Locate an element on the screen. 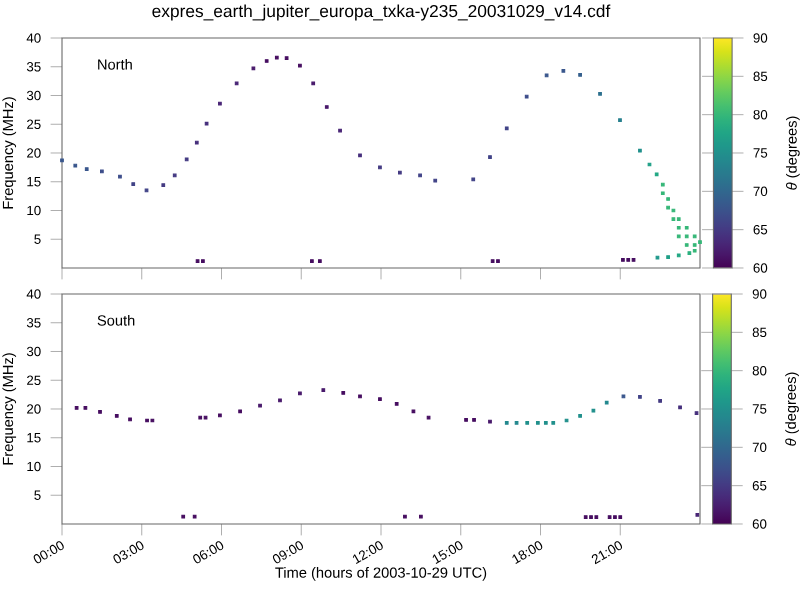  chart-title: expres_earth_jupiter_europa_txka-y235_20031029_v14.cdf is located at coordinates (381, 12).